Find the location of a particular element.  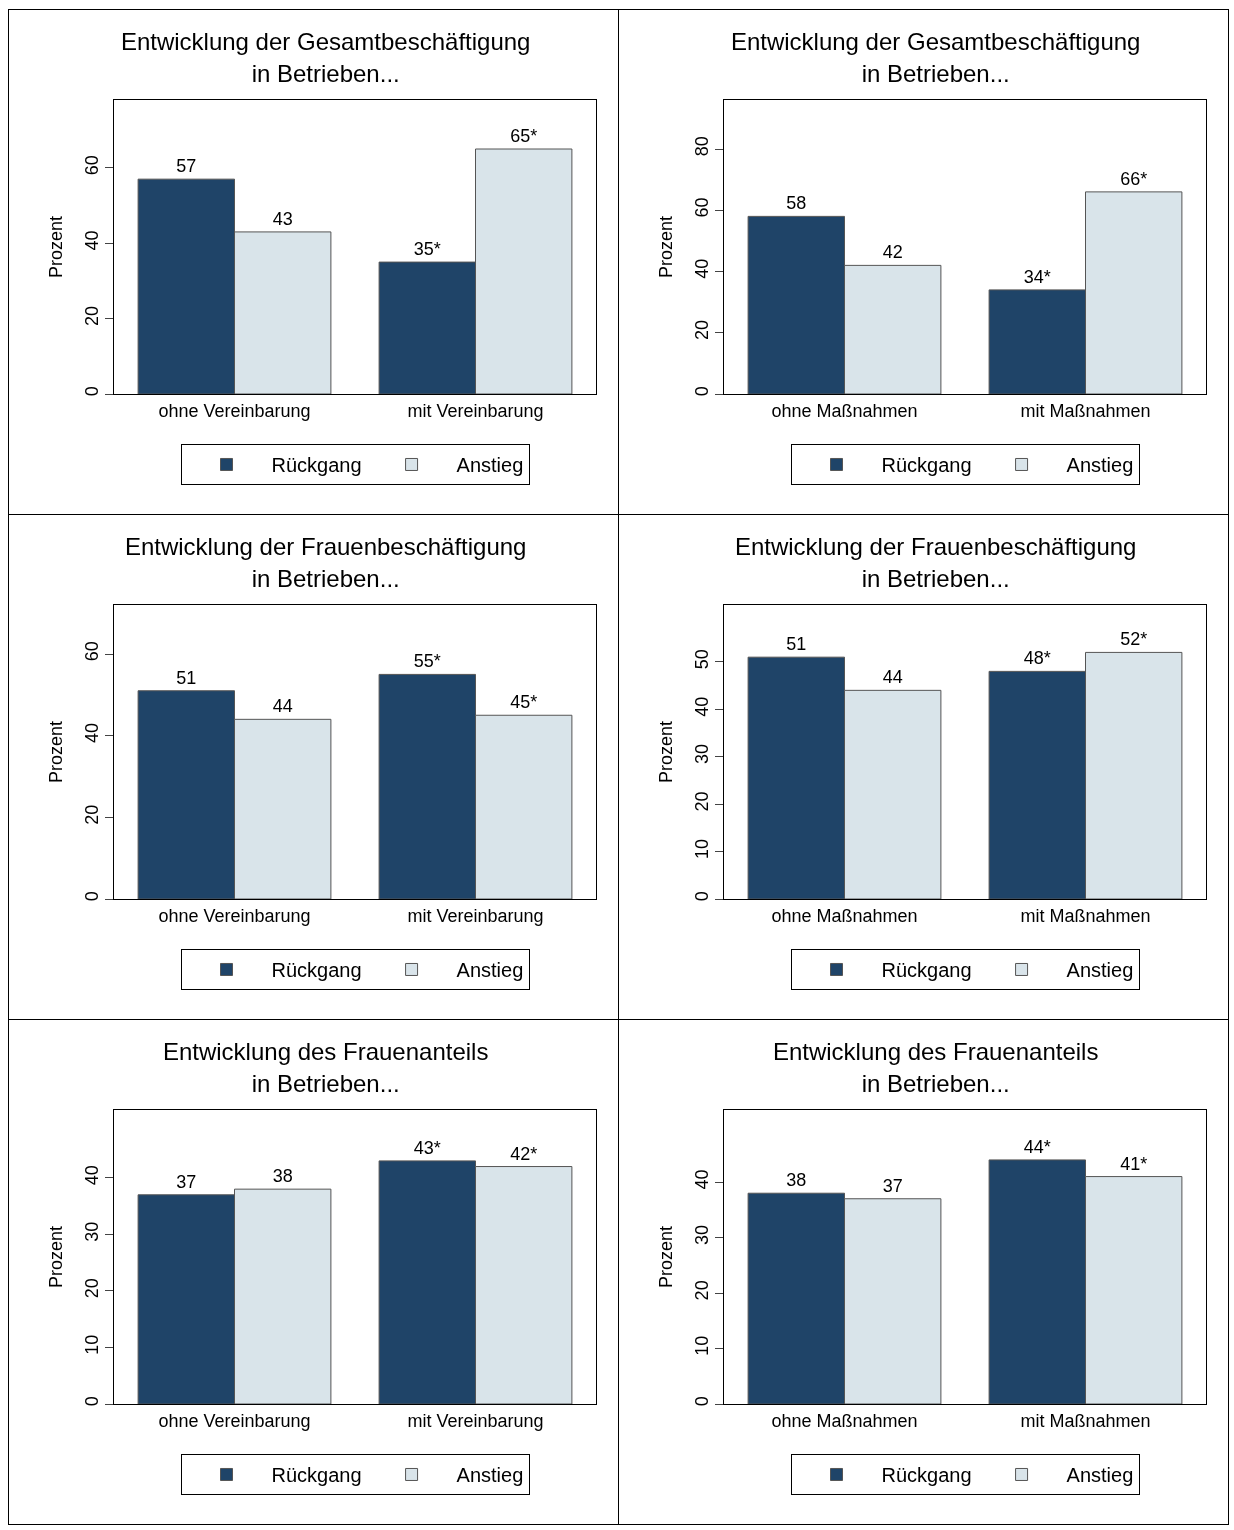

data-label: 55* is located at coordinates (427, 661).